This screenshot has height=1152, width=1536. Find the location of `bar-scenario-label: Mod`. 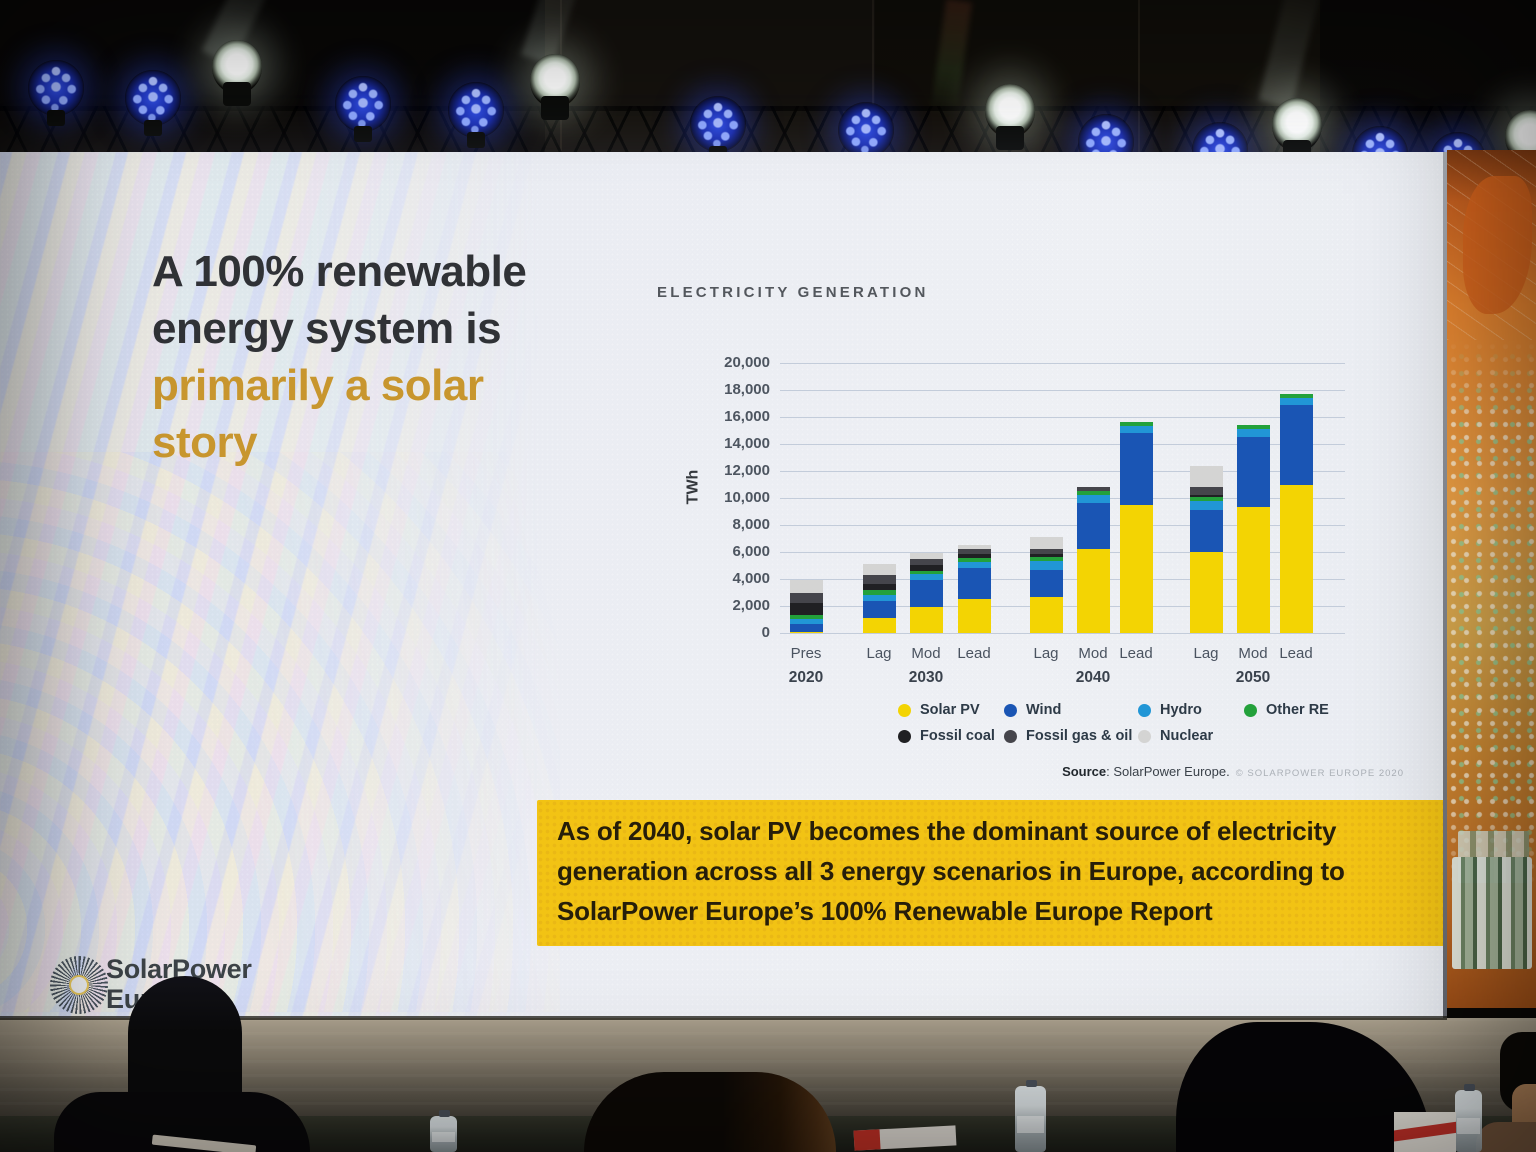

bar-scenario-label: Mod is located at coordinates (1093, 653).